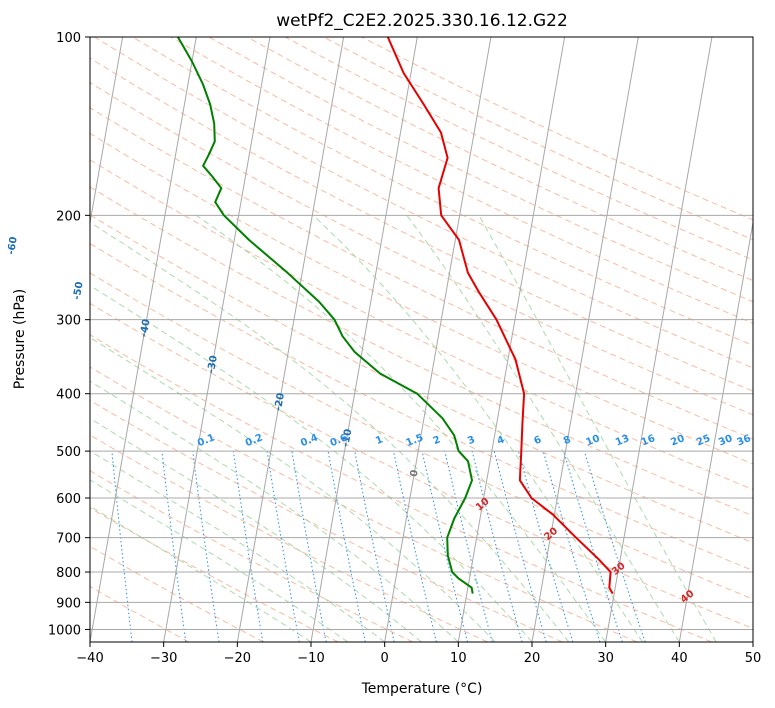  I want to click on y-tick-label: 300, so click(68, 321).